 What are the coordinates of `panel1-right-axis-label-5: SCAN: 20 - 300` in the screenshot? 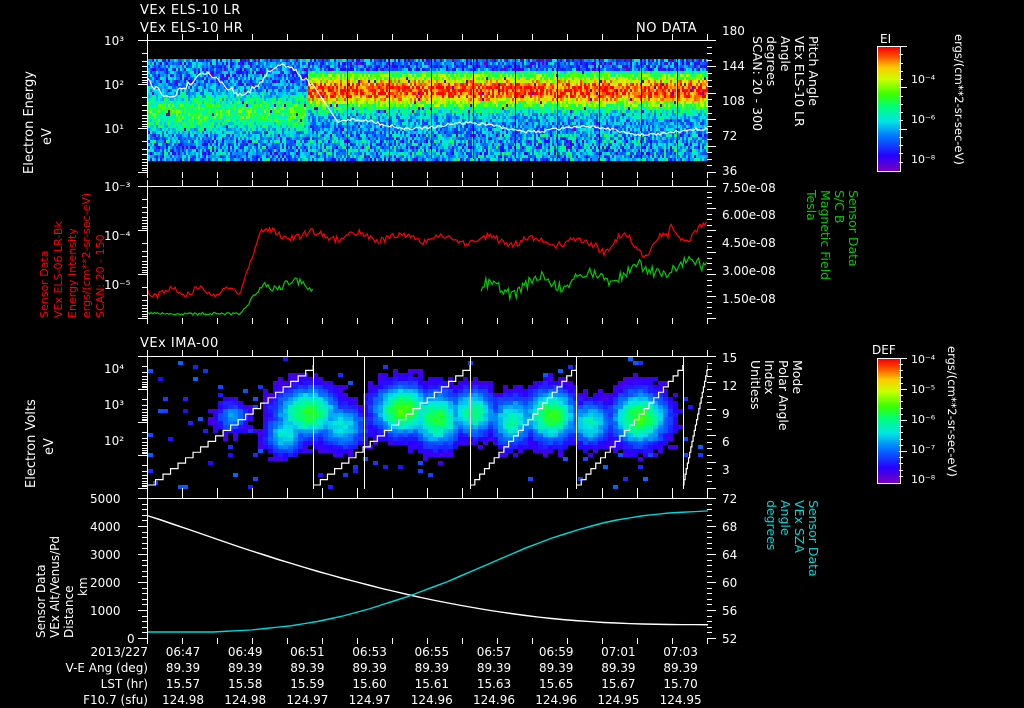 It's located at (757, 83).